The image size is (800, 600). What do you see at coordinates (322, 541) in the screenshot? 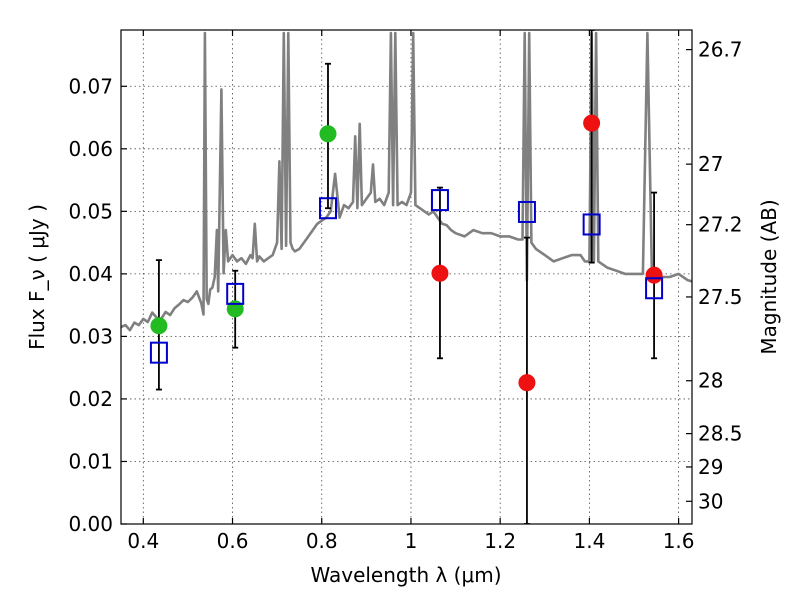
I see `x-tick-label: 0.8` at bounding box center [322, 541].